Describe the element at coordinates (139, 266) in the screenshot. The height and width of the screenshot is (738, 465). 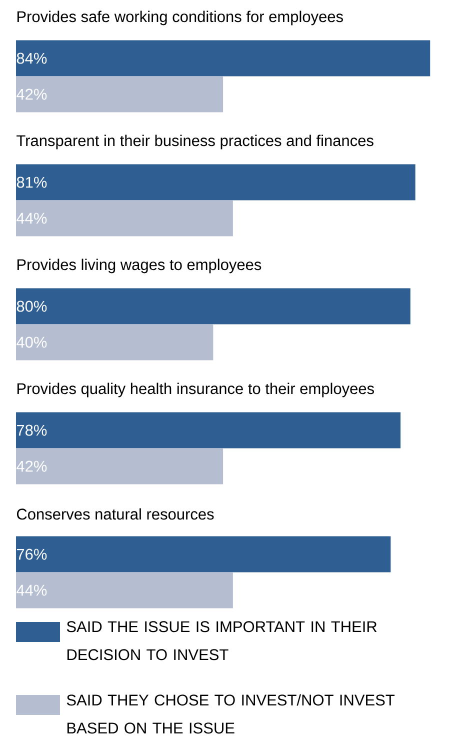
I see `y-tick-label: Provides living wages to employees` at that location.